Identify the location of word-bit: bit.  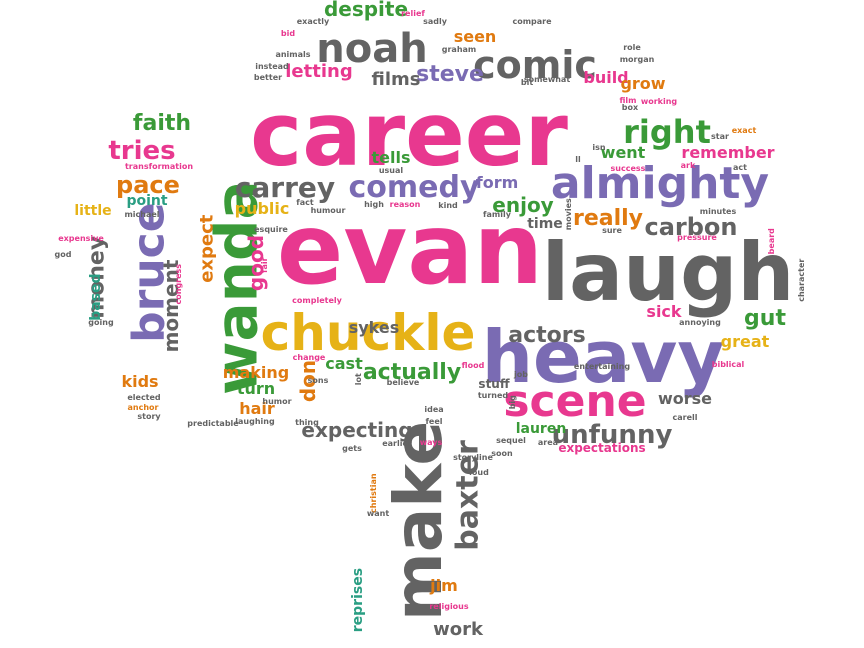
(527, 82).